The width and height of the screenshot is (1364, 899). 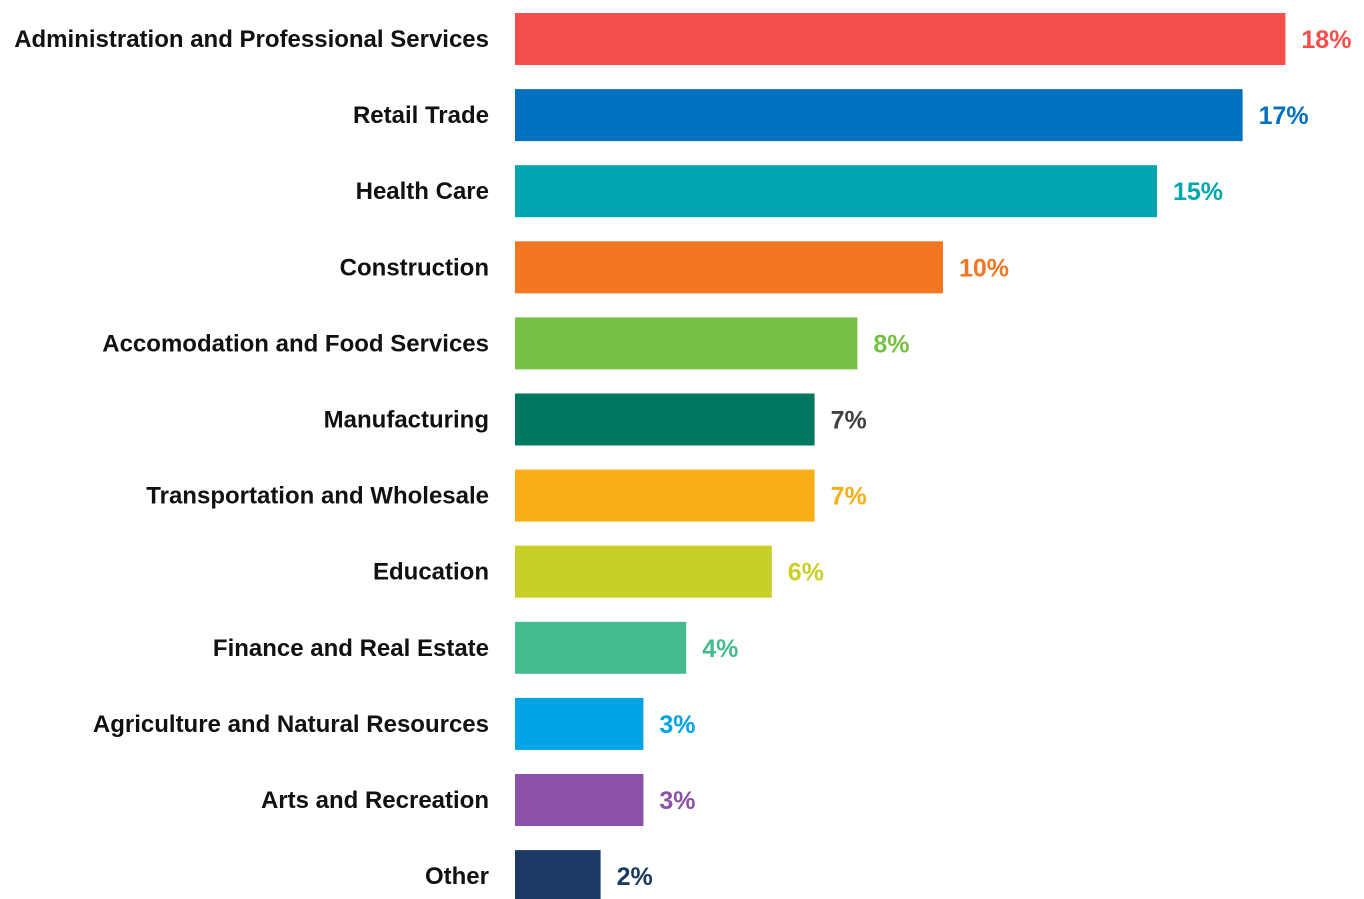 What do you see at coordinates (251, 39) in the screenshot?
I see `category-label-administration-and-professional-services: Administration and Professional Services` at bounding box center [251, 39].